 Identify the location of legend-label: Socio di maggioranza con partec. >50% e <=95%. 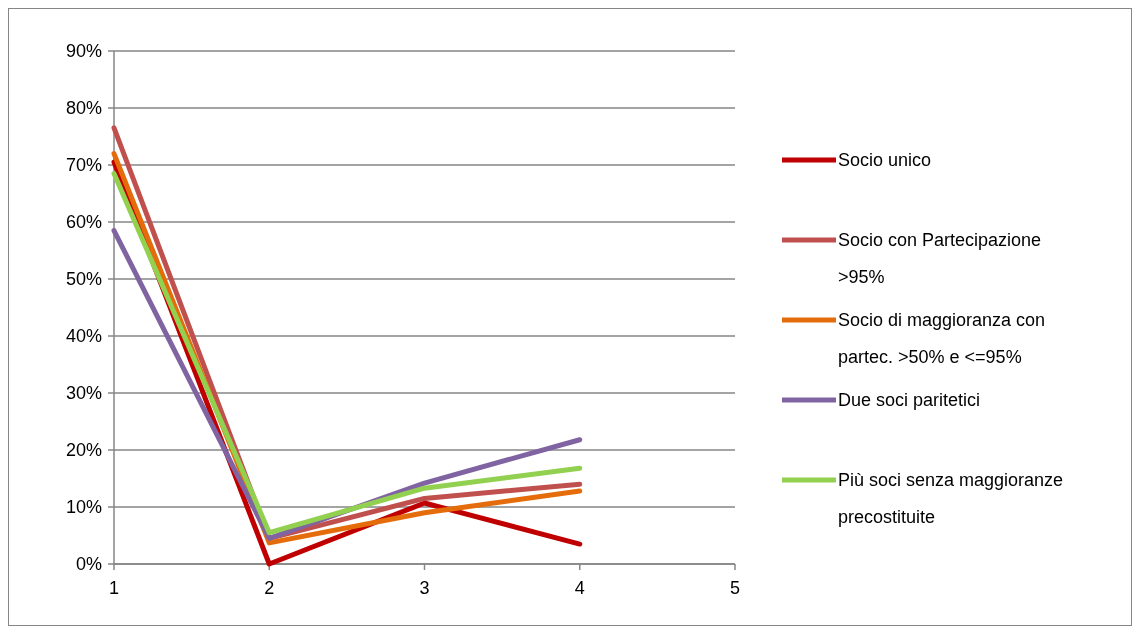
(942, 339).